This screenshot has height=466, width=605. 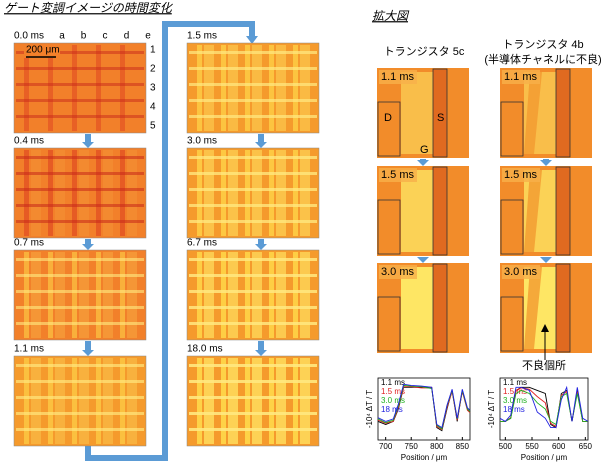 What do you see at coordinates (544, 457) in the screenshot?
I see `x-axis-label: Position / μm` at bounding box center [544, 457].